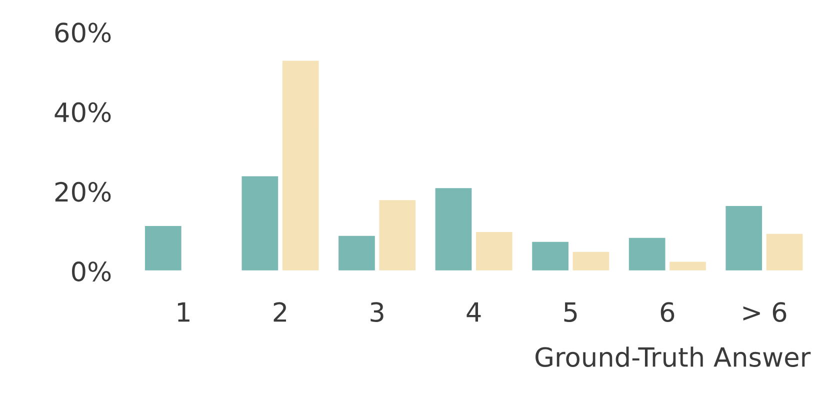 The width and height of the screenshot is (823, 407). Describe the element at coordinates (83, 32) in the screenshot. I see `y-tick-label: 60%` at that location.